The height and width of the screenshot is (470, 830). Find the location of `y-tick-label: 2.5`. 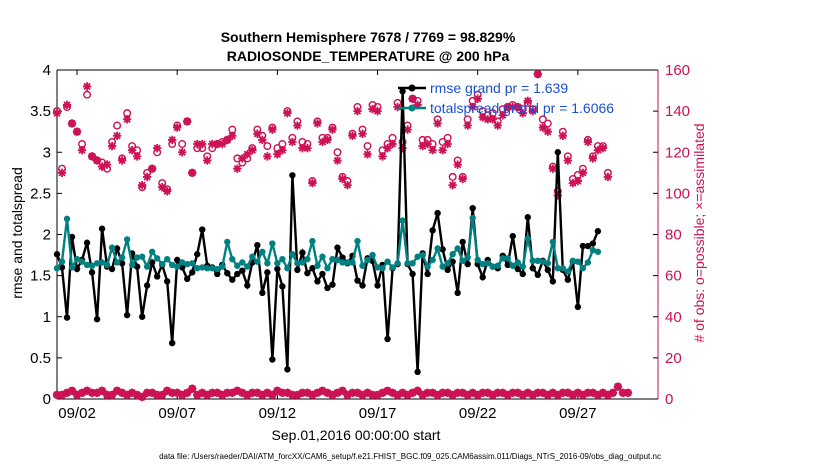

y-tick-label: 2.5 is located at coordinates (40, 193).